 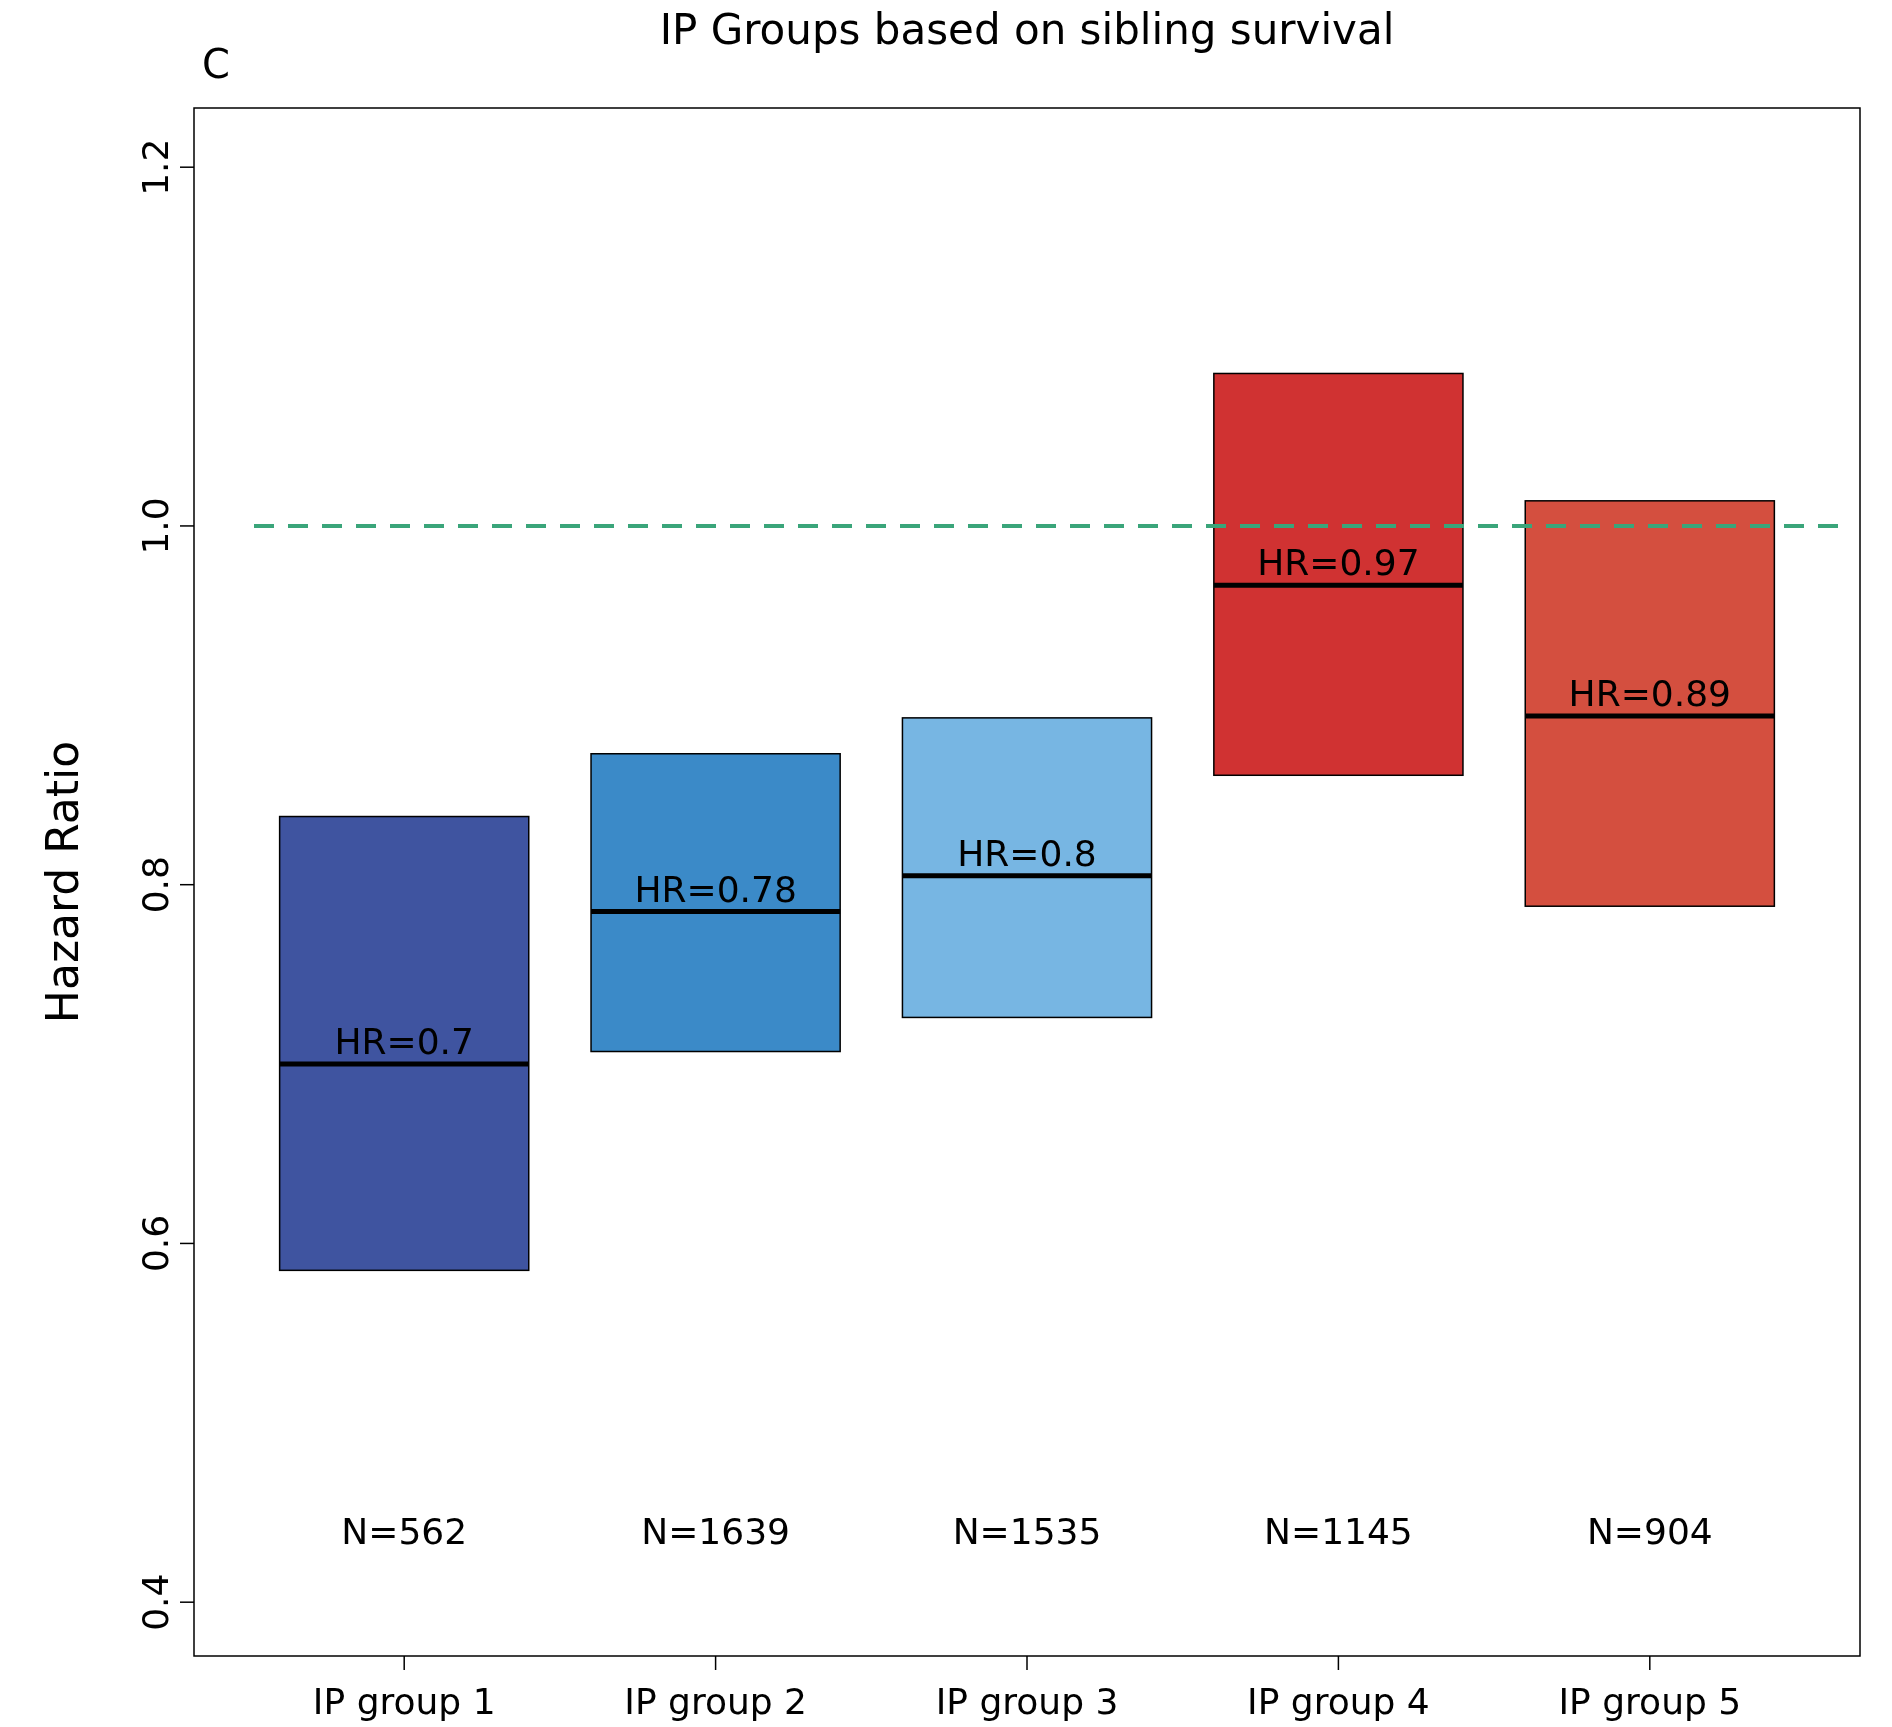 I want to click on annotation: N=562, so click(x=404, y=1531).